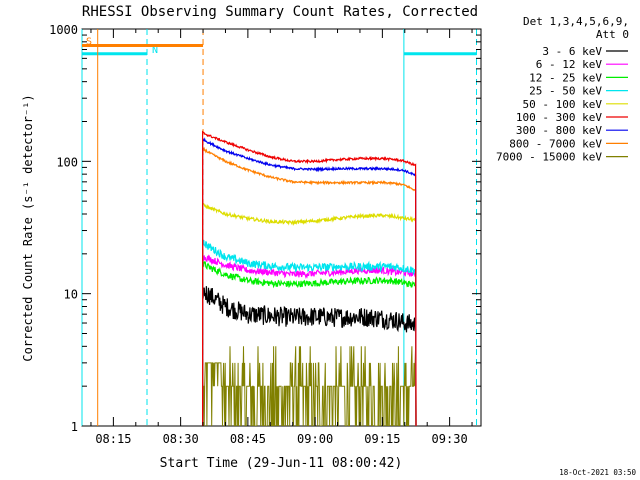  What do you see at coordinates (315, 439) in the screenshot?
I see `x-tick-label: 09:00` at bounding box center [315, 439].